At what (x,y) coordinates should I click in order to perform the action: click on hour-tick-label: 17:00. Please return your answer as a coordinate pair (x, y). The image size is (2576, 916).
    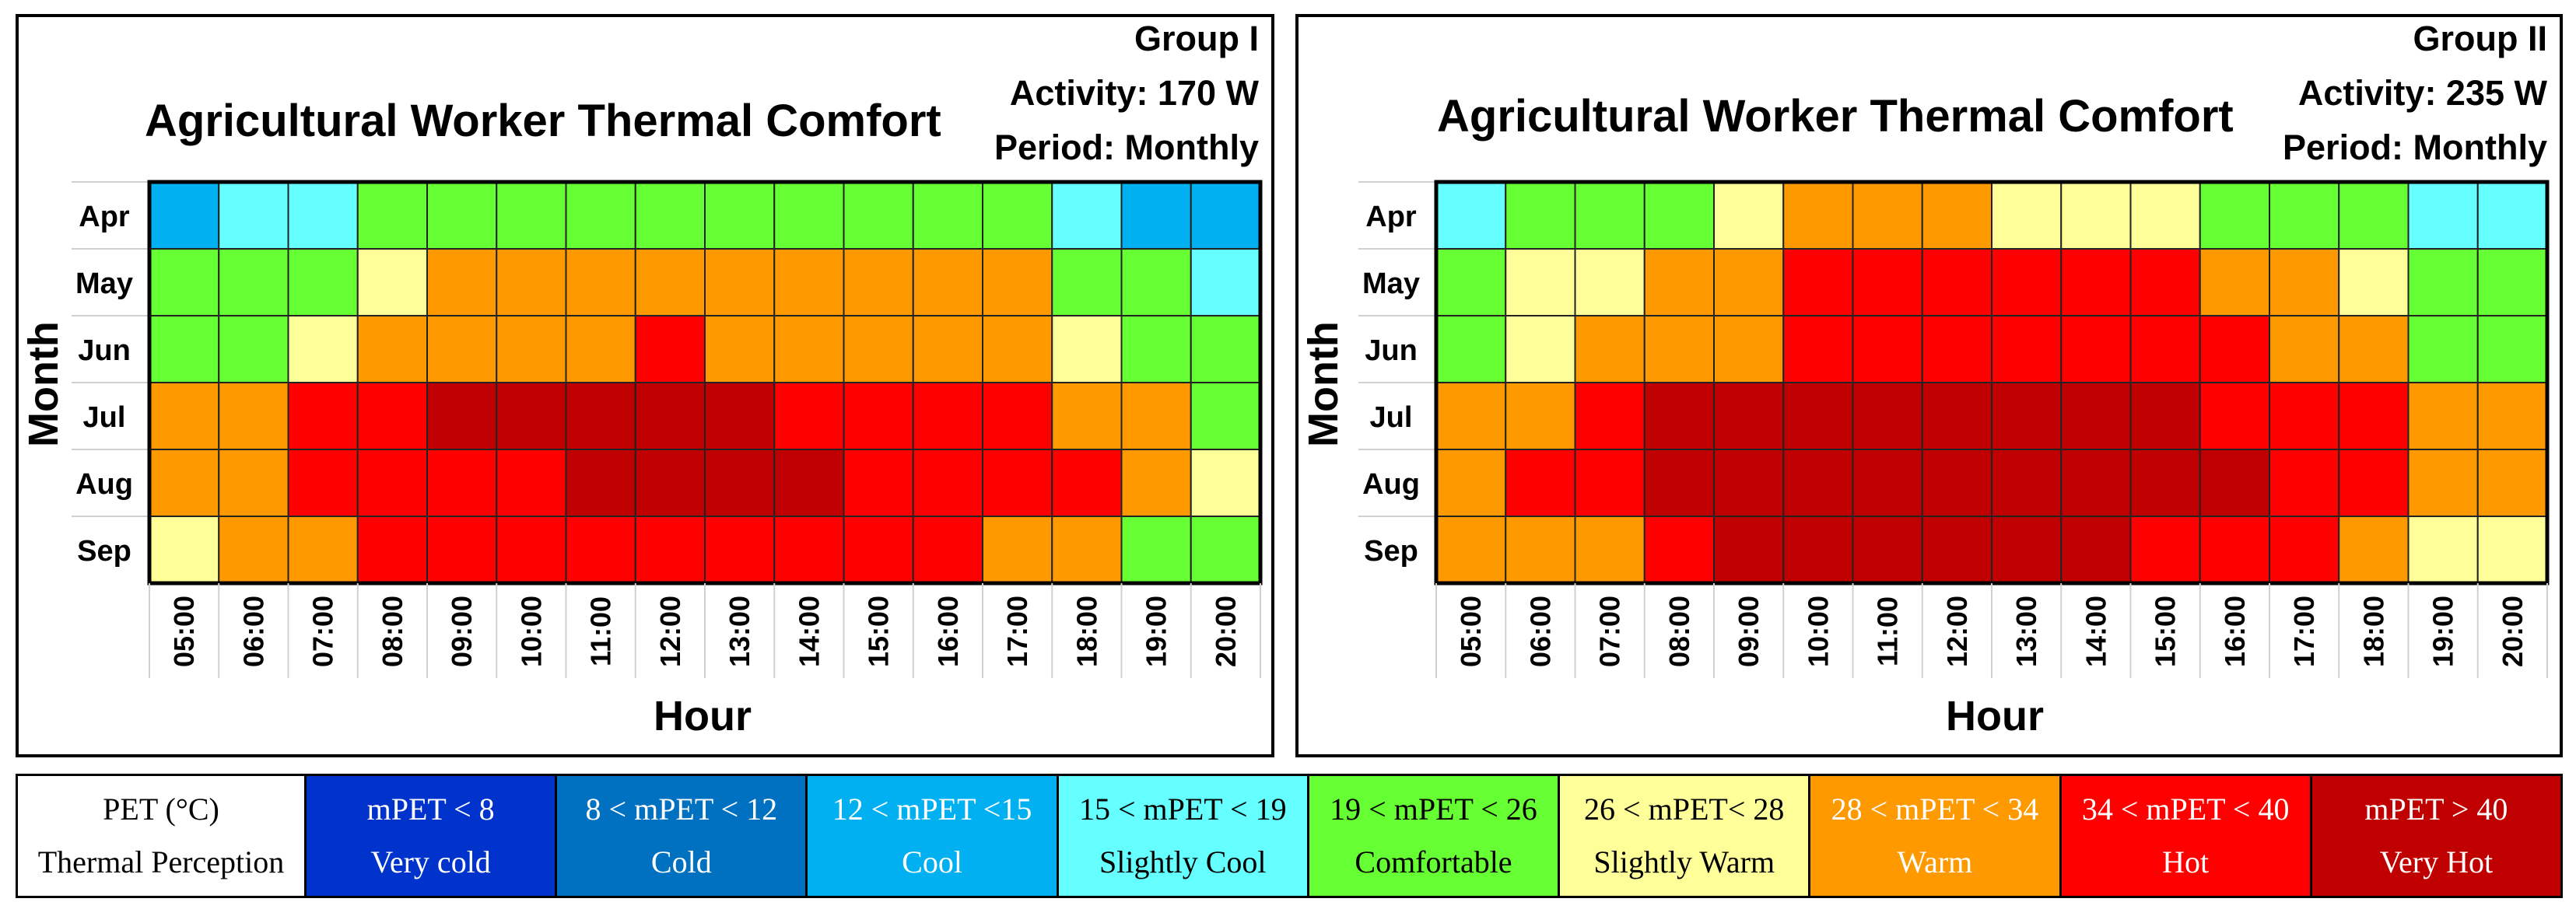
    Looking at the image, I should click on (2304, 631).